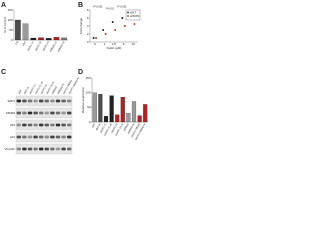 Image resolution: width=320 pixels, height=240 pixels. What do you see at coordinates (51, 88) in the screenshot?
I see `lane-label: siWIP1 #2+N` at bounding box center [51, 88].